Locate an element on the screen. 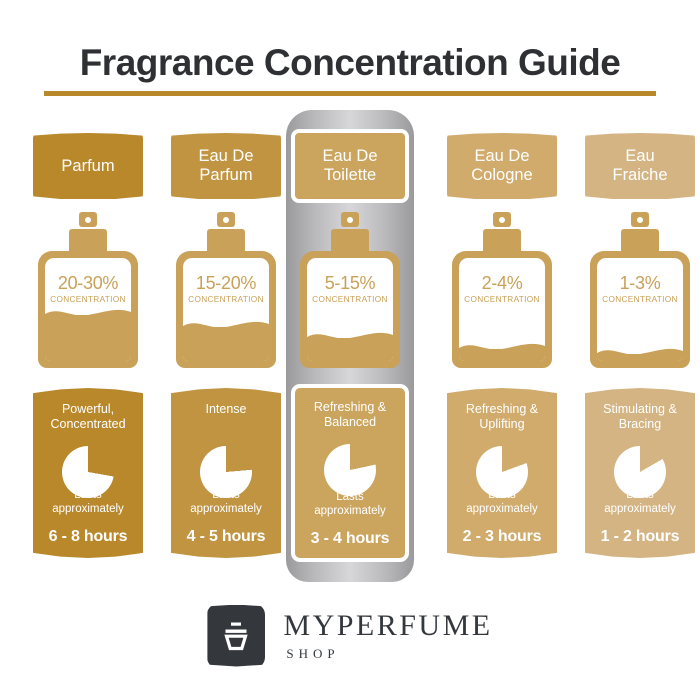 Image resolution: width=700 pixels, height=700 pixels. bottle-body: 20-30% CONCENTRATION is located at coordinates (88, 309).